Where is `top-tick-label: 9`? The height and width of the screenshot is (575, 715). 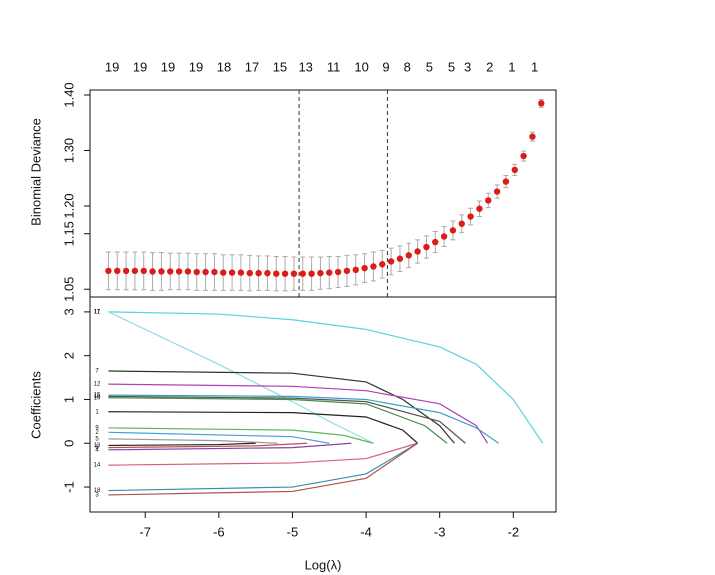
top-tick-label: 9 is located at coordinates (385, 66).